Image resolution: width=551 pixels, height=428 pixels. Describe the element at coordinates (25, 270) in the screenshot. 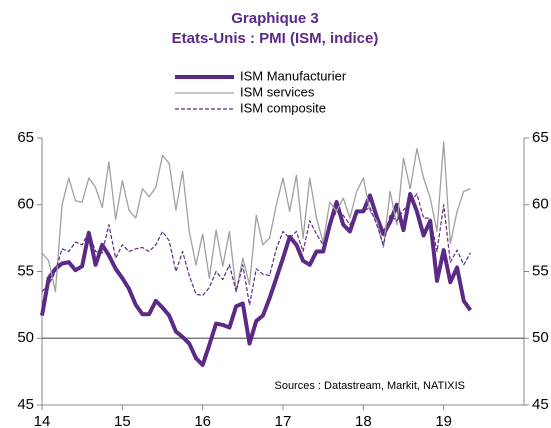

I see `y-tick-label: 55` at that location.